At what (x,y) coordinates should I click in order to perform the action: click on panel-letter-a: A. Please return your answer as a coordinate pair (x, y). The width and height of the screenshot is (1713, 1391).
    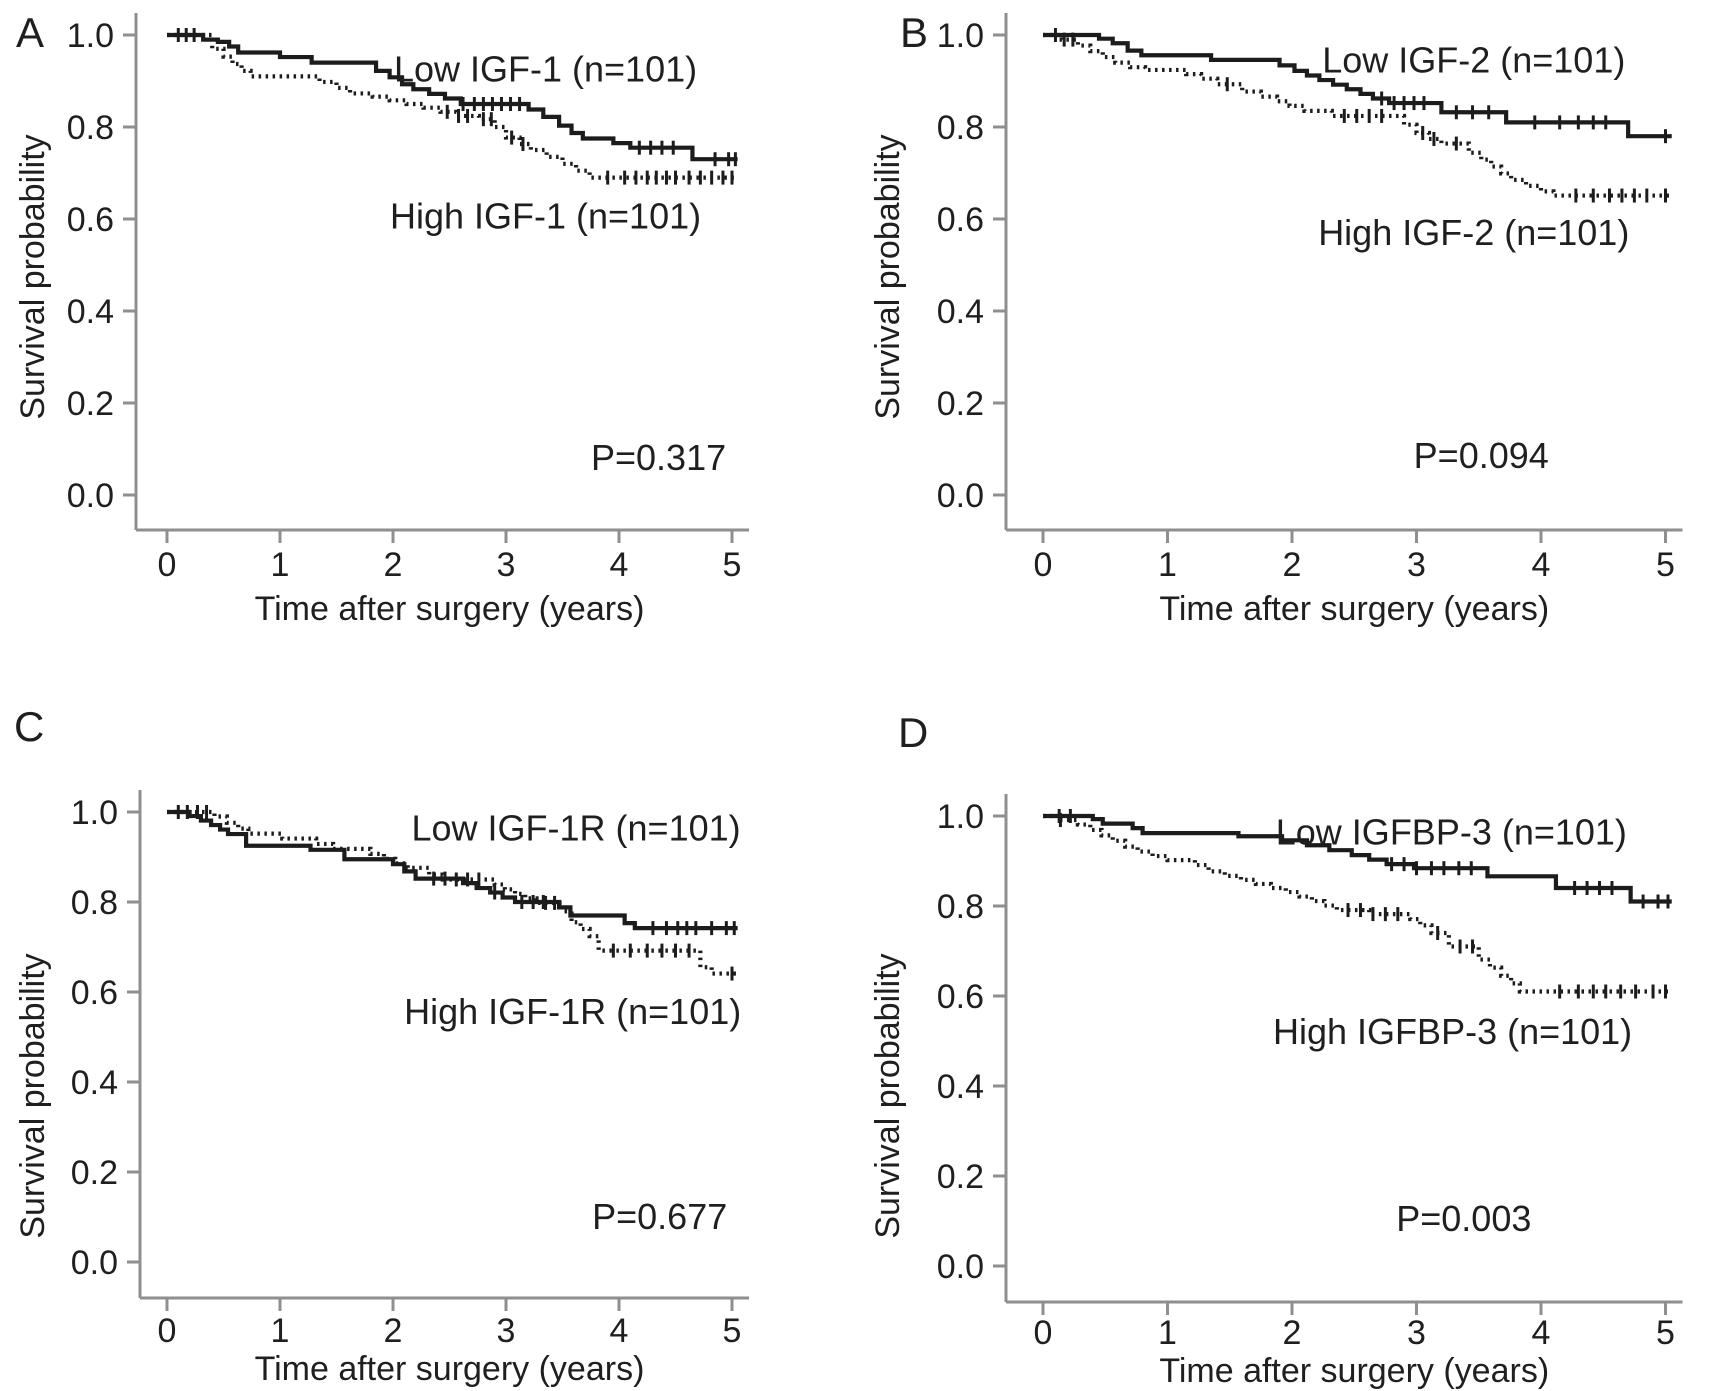
    Looking at the image, I should click on (30, 32).